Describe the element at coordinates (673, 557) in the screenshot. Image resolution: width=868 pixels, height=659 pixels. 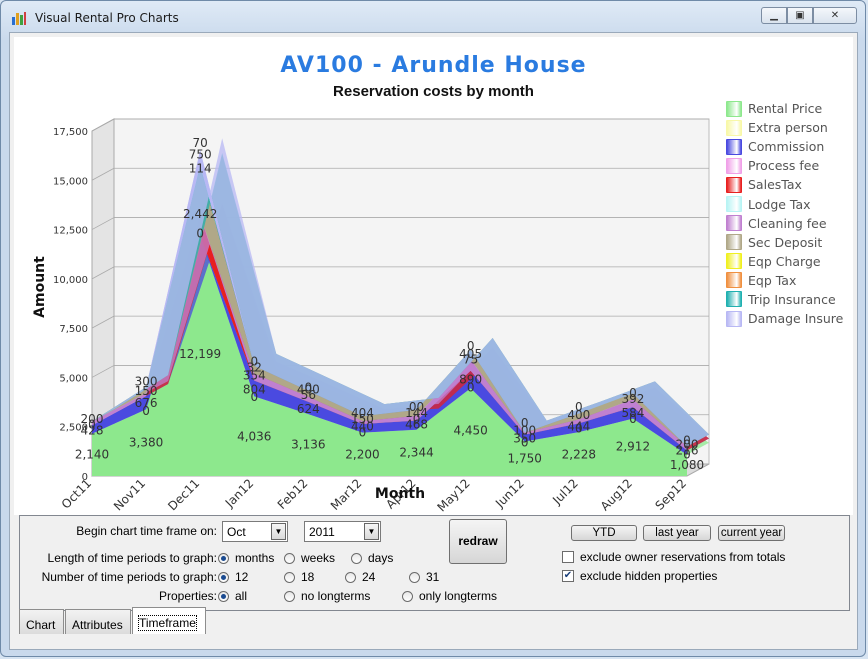
I see `exclude-owner-checkbox: exclude owner reservations from totals` at that location.